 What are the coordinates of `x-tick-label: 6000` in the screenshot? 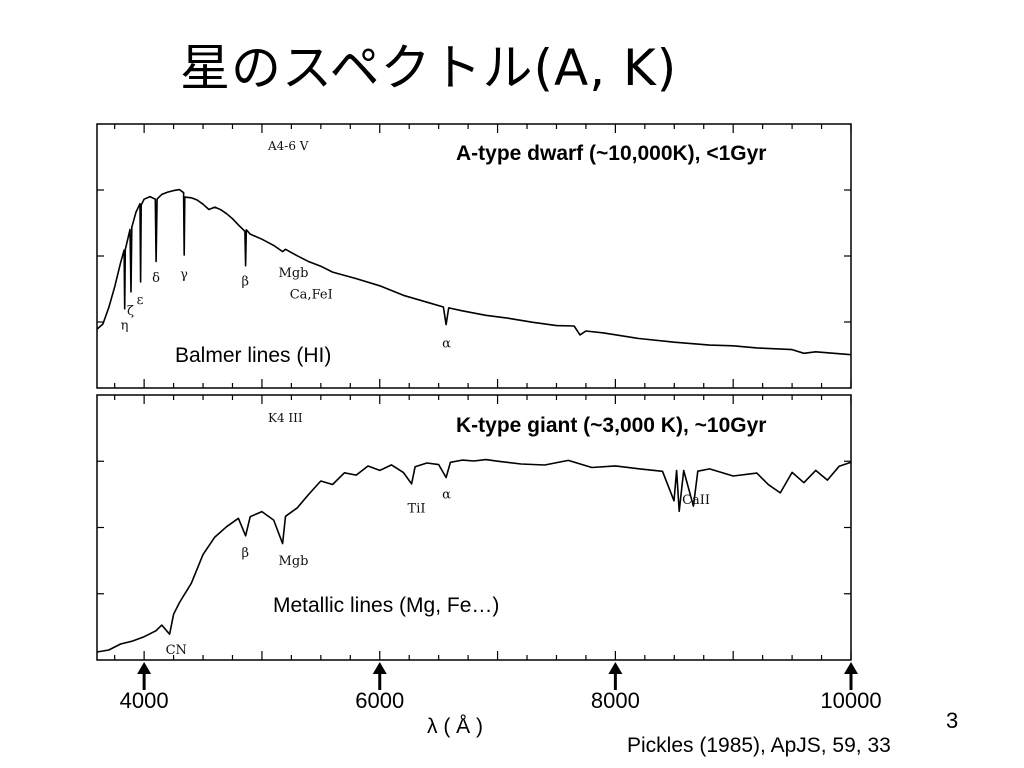 It's located at (379, 700).